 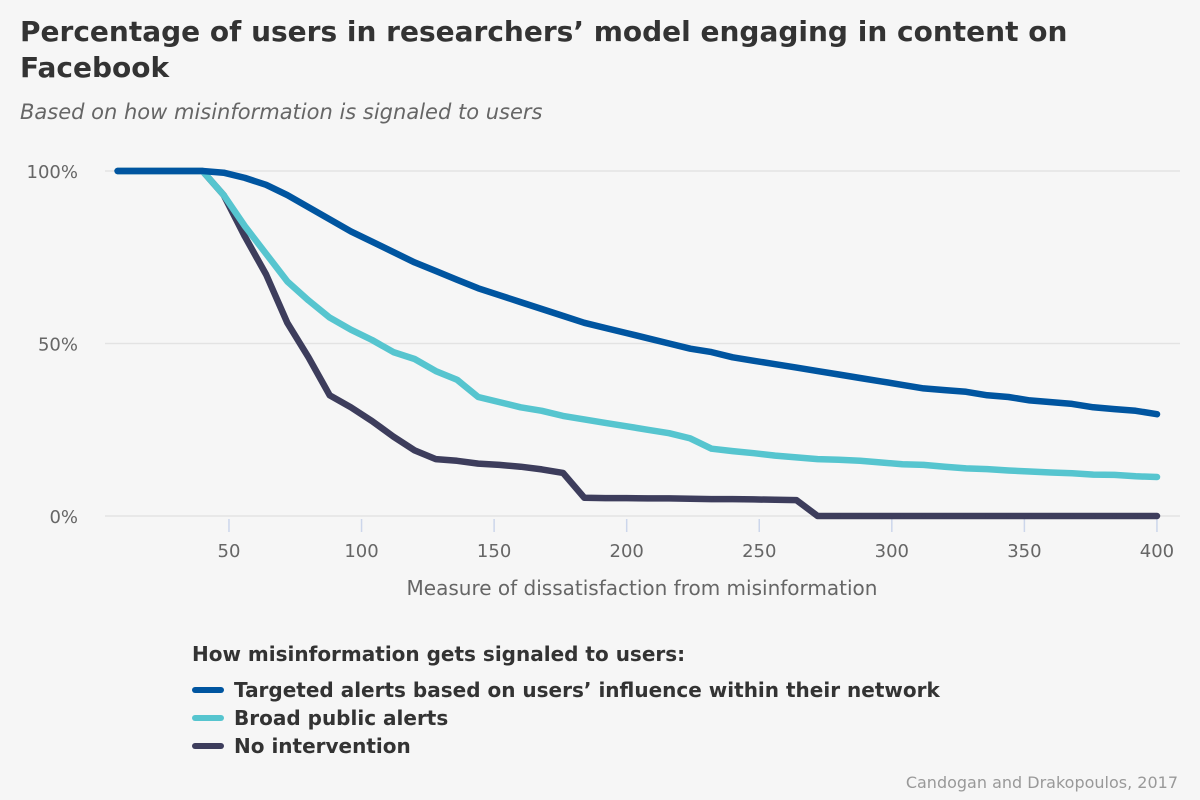 I want to click on x-tick-label: 300, so click(x=892, y=551).